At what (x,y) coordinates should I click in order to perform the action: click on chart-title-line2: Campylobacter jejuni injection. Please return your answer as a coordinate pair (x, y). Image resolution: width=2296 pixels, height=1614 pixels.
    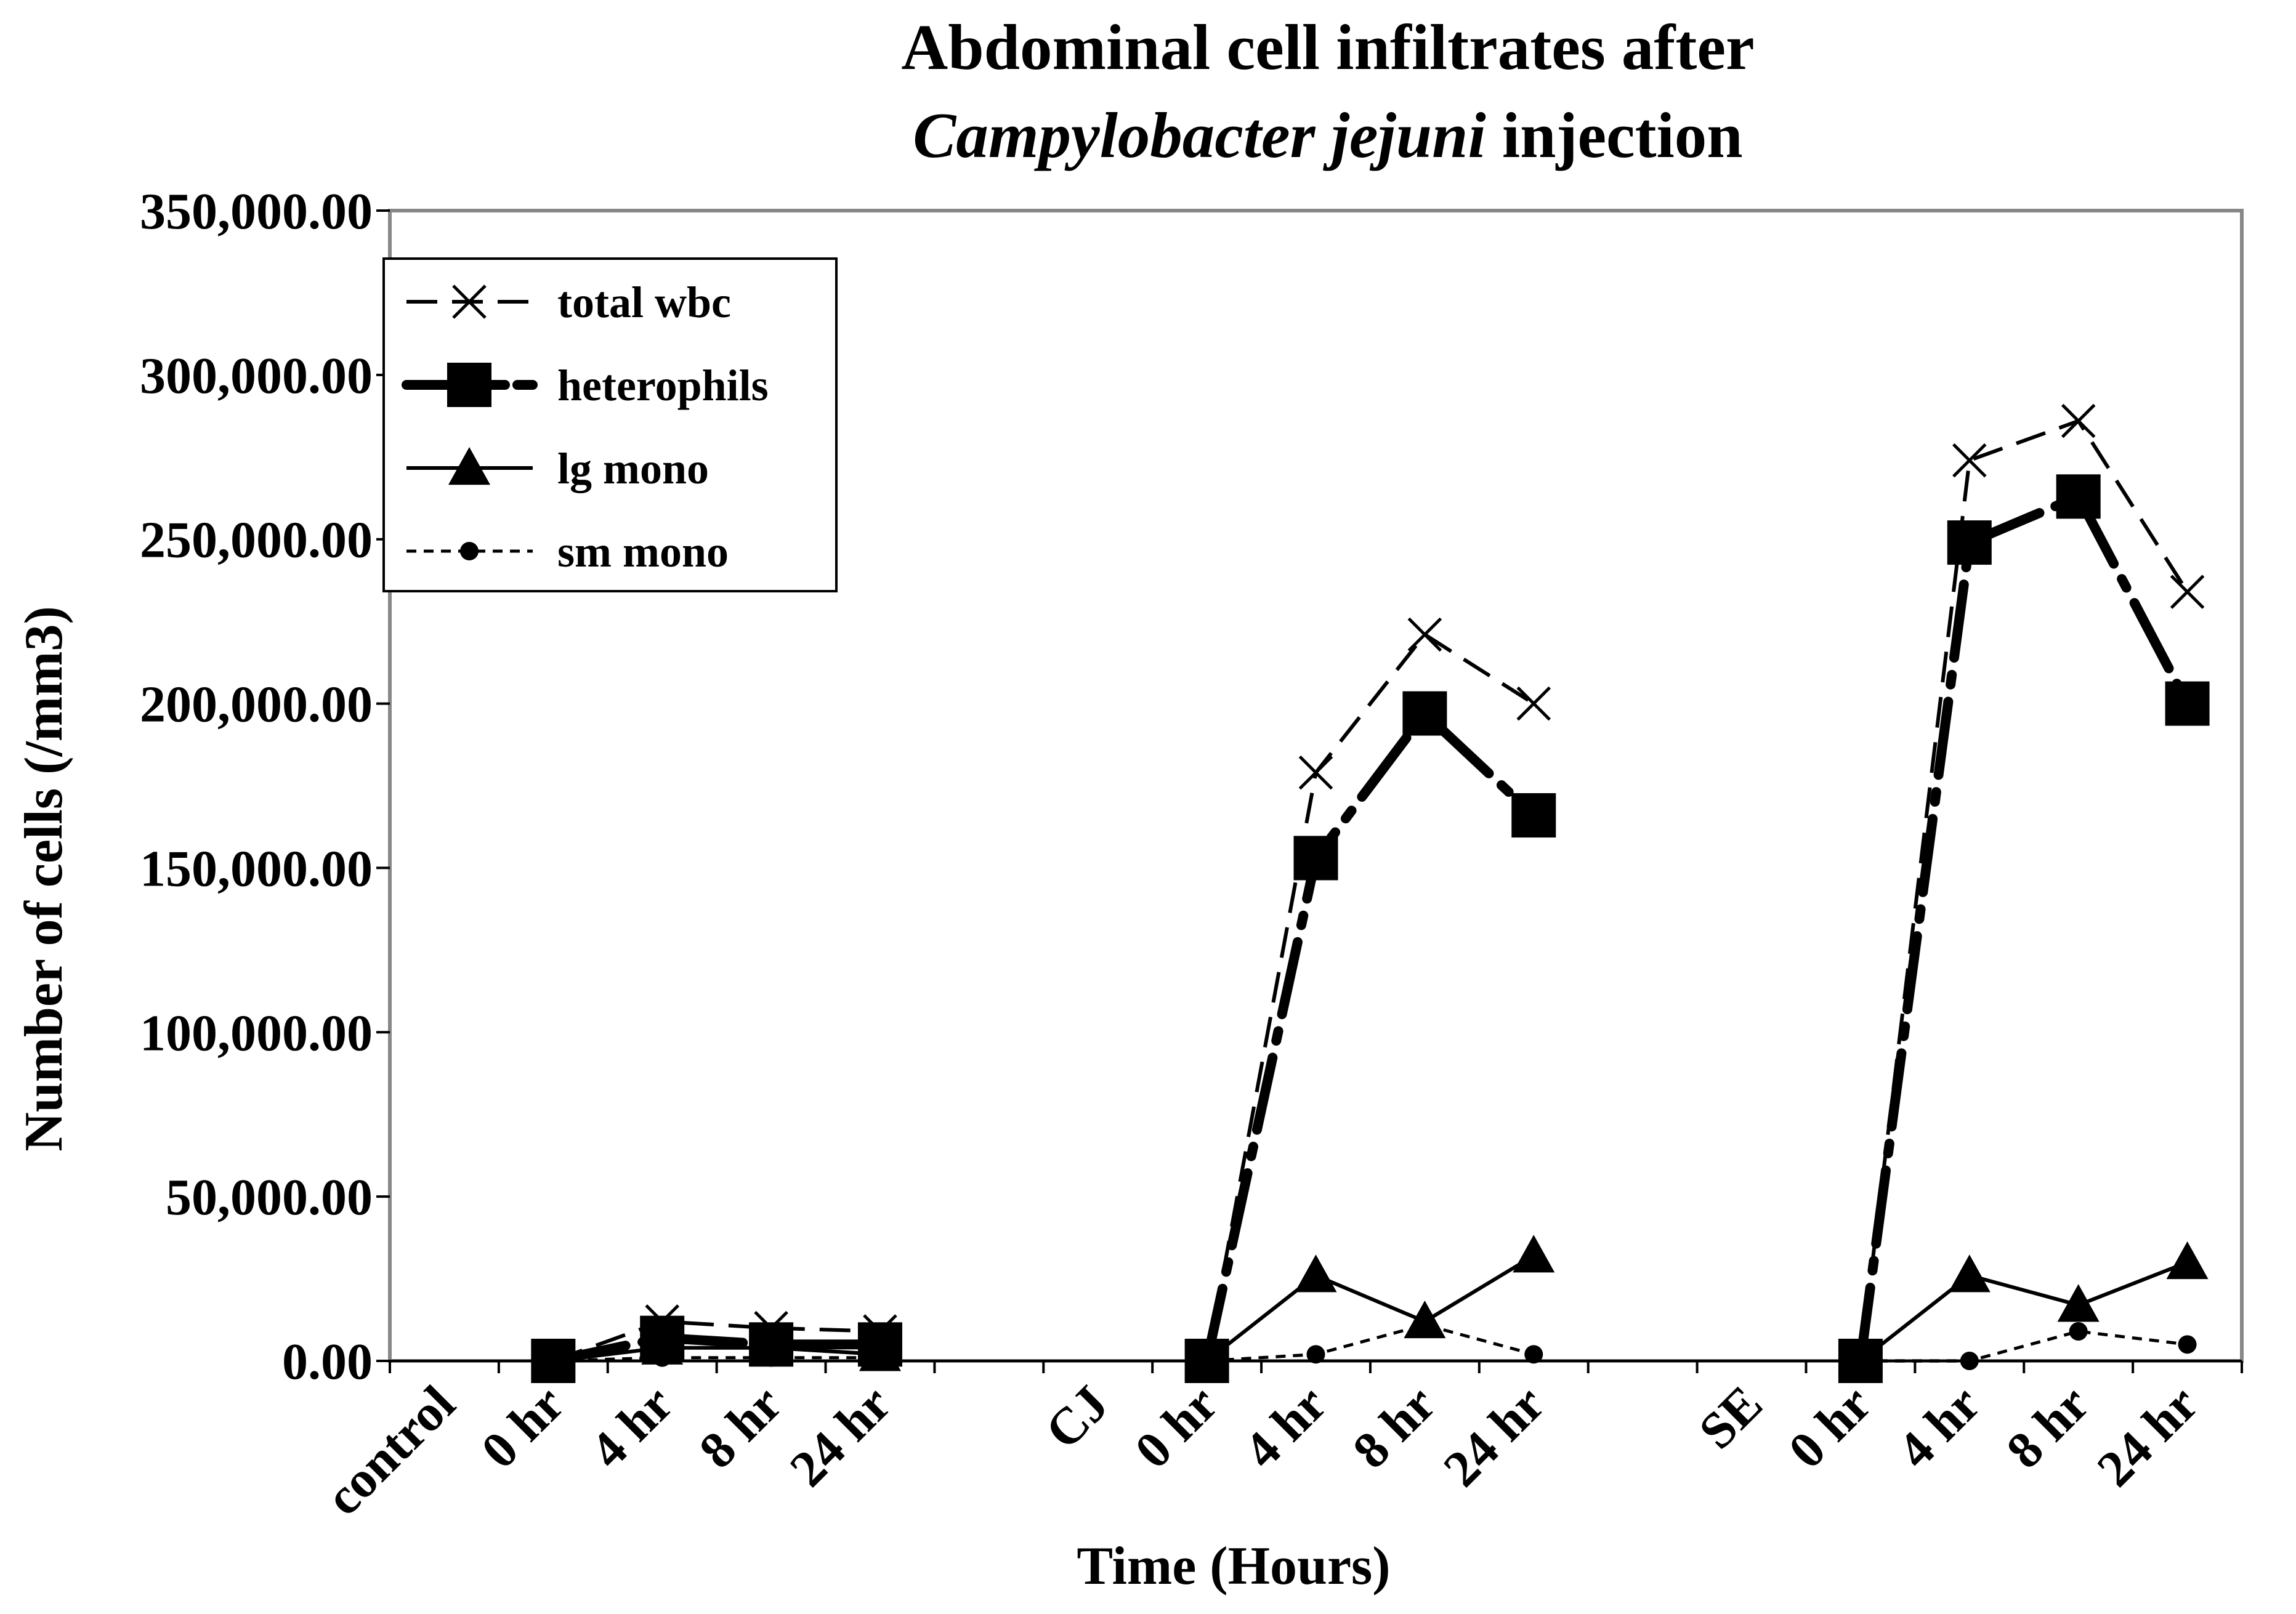
    Looking at the image, I should click on (1327, 135).